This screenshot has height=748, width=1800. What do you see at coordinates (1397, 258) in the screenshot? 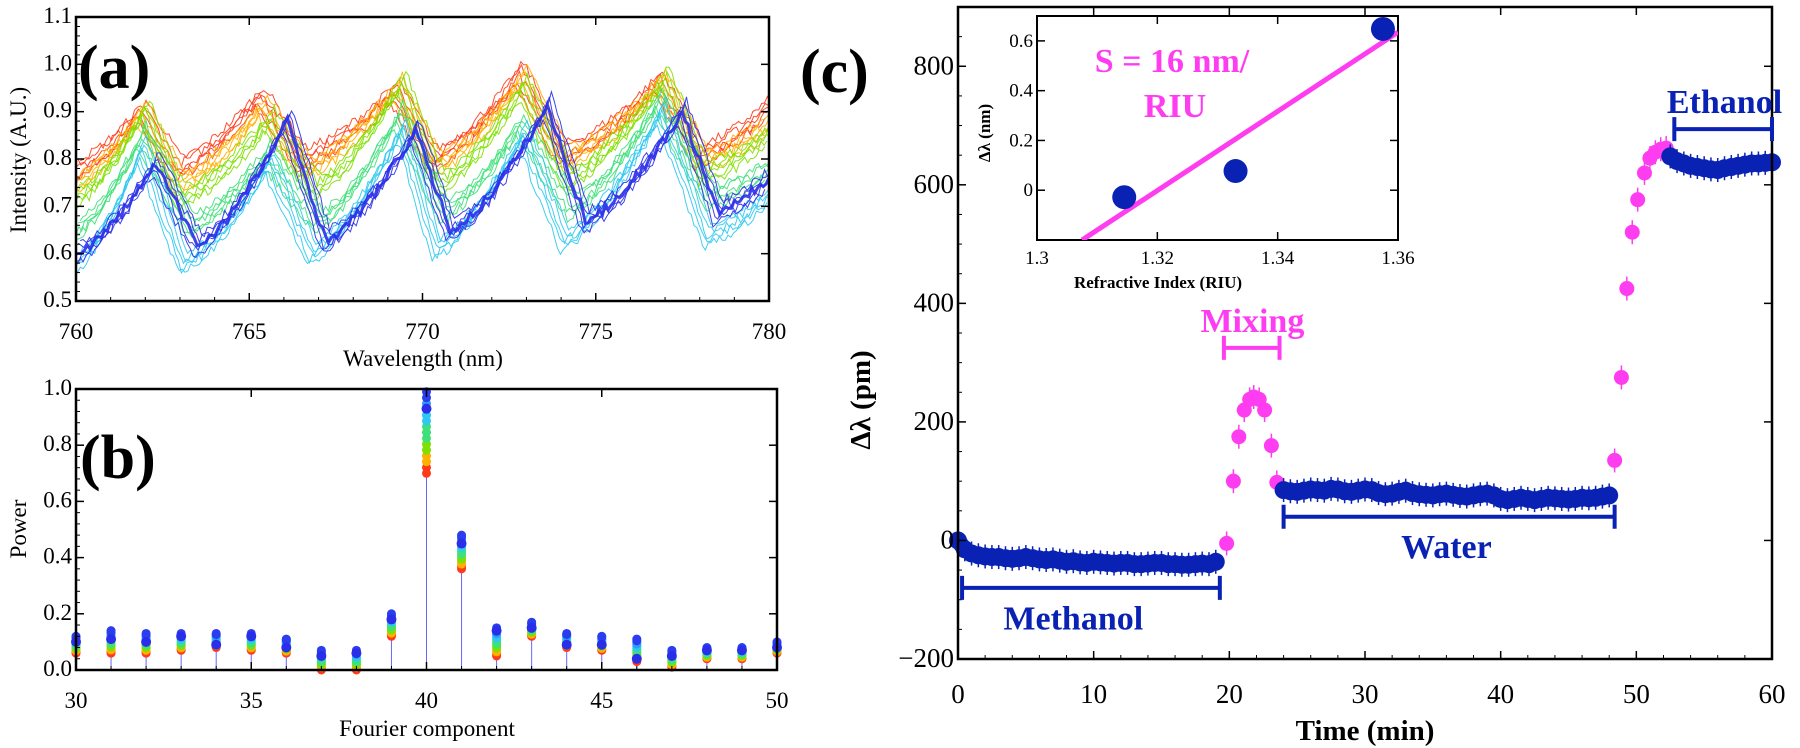
I see `x-tick-label: 1.36` at bounding box center [1397, 258].